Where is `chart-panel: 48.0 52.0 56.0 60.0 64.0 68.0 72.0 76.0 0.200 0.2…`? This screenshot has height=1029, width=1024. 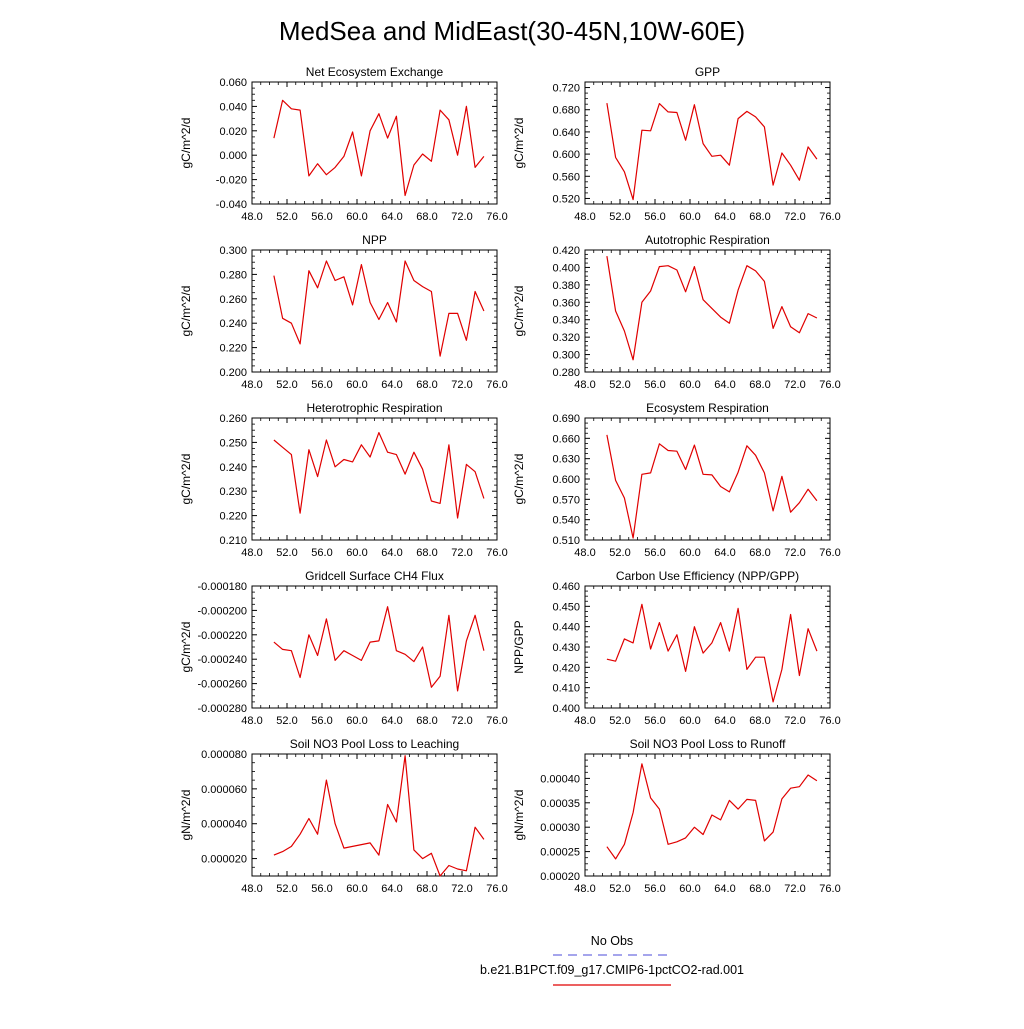 chart-panel: 48.0 52.0 56.0 60.0 64.0 68.0 72.0 76.0 0.200 0.2… is located at coordinates (343, 312).